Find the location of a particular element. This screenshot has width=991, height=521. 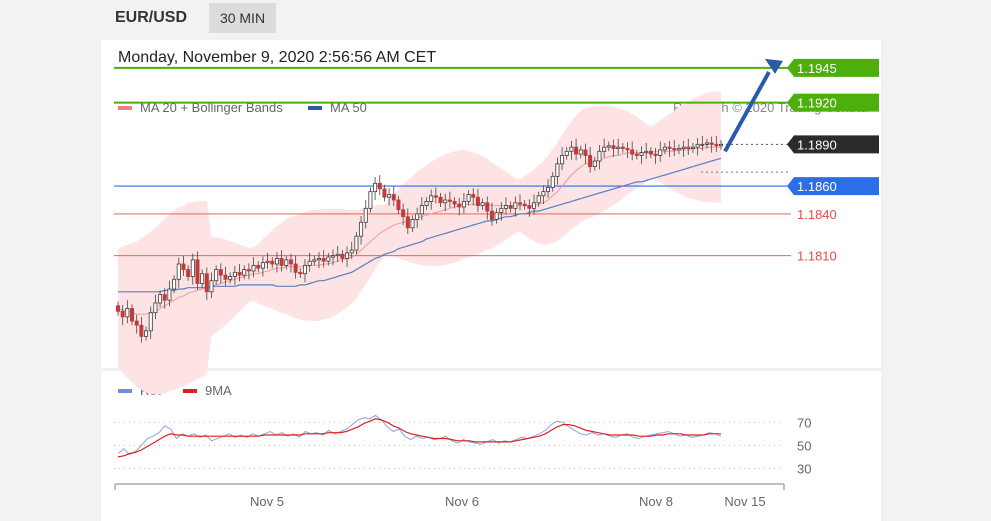

legend-9ma: 9MA is located at coordinates (207, 390).